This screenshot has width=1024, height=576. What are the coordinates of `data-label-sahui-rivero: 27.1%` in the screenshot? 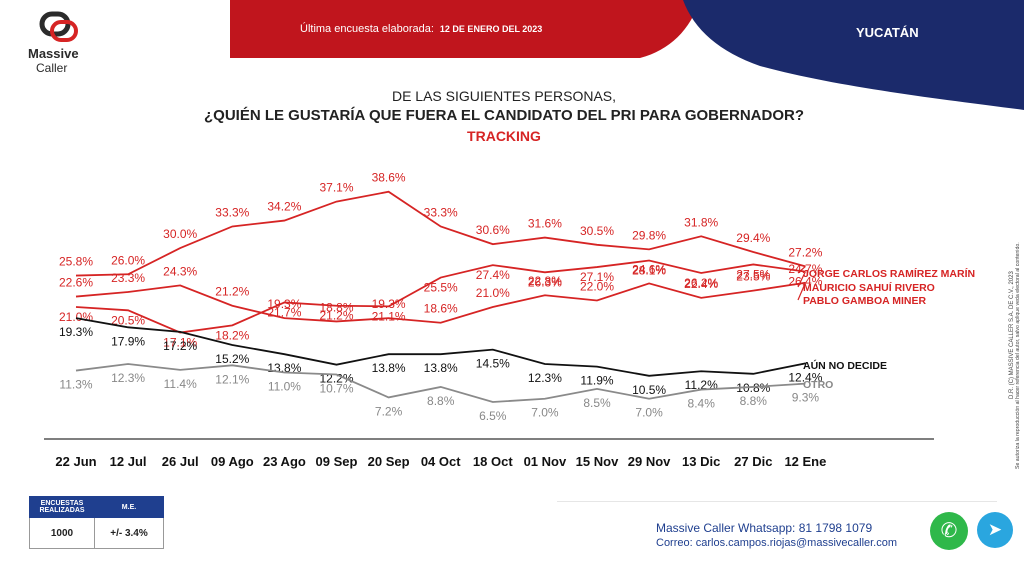 It's located at (597, 277).